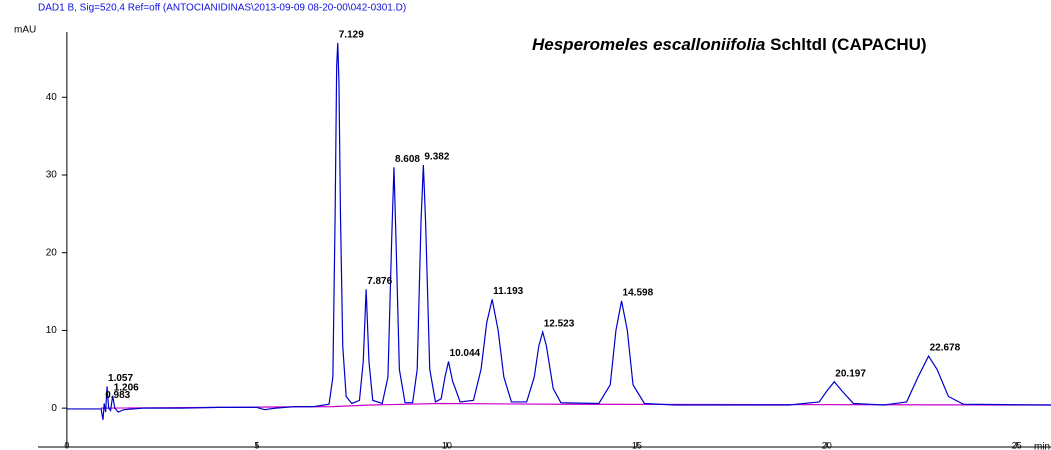  I want to click on peak-label: 1.206, so click(126, 387).